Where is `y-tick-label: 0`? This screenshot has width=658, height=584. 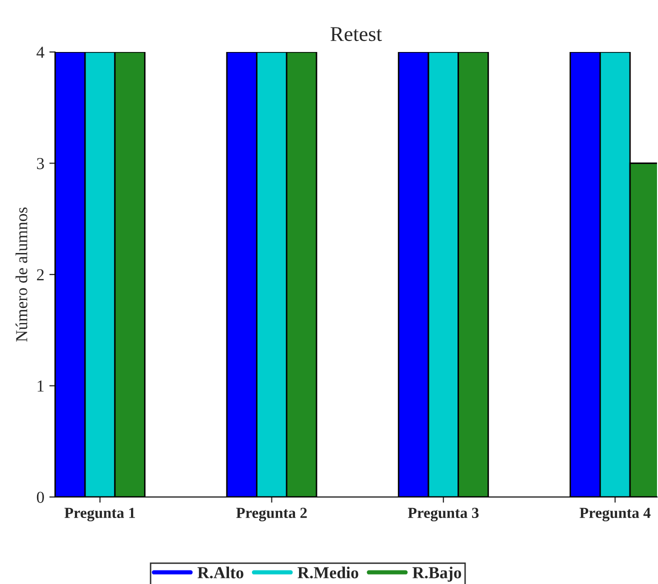
y-tick-label: 0 is located at coordinates (40, 497).